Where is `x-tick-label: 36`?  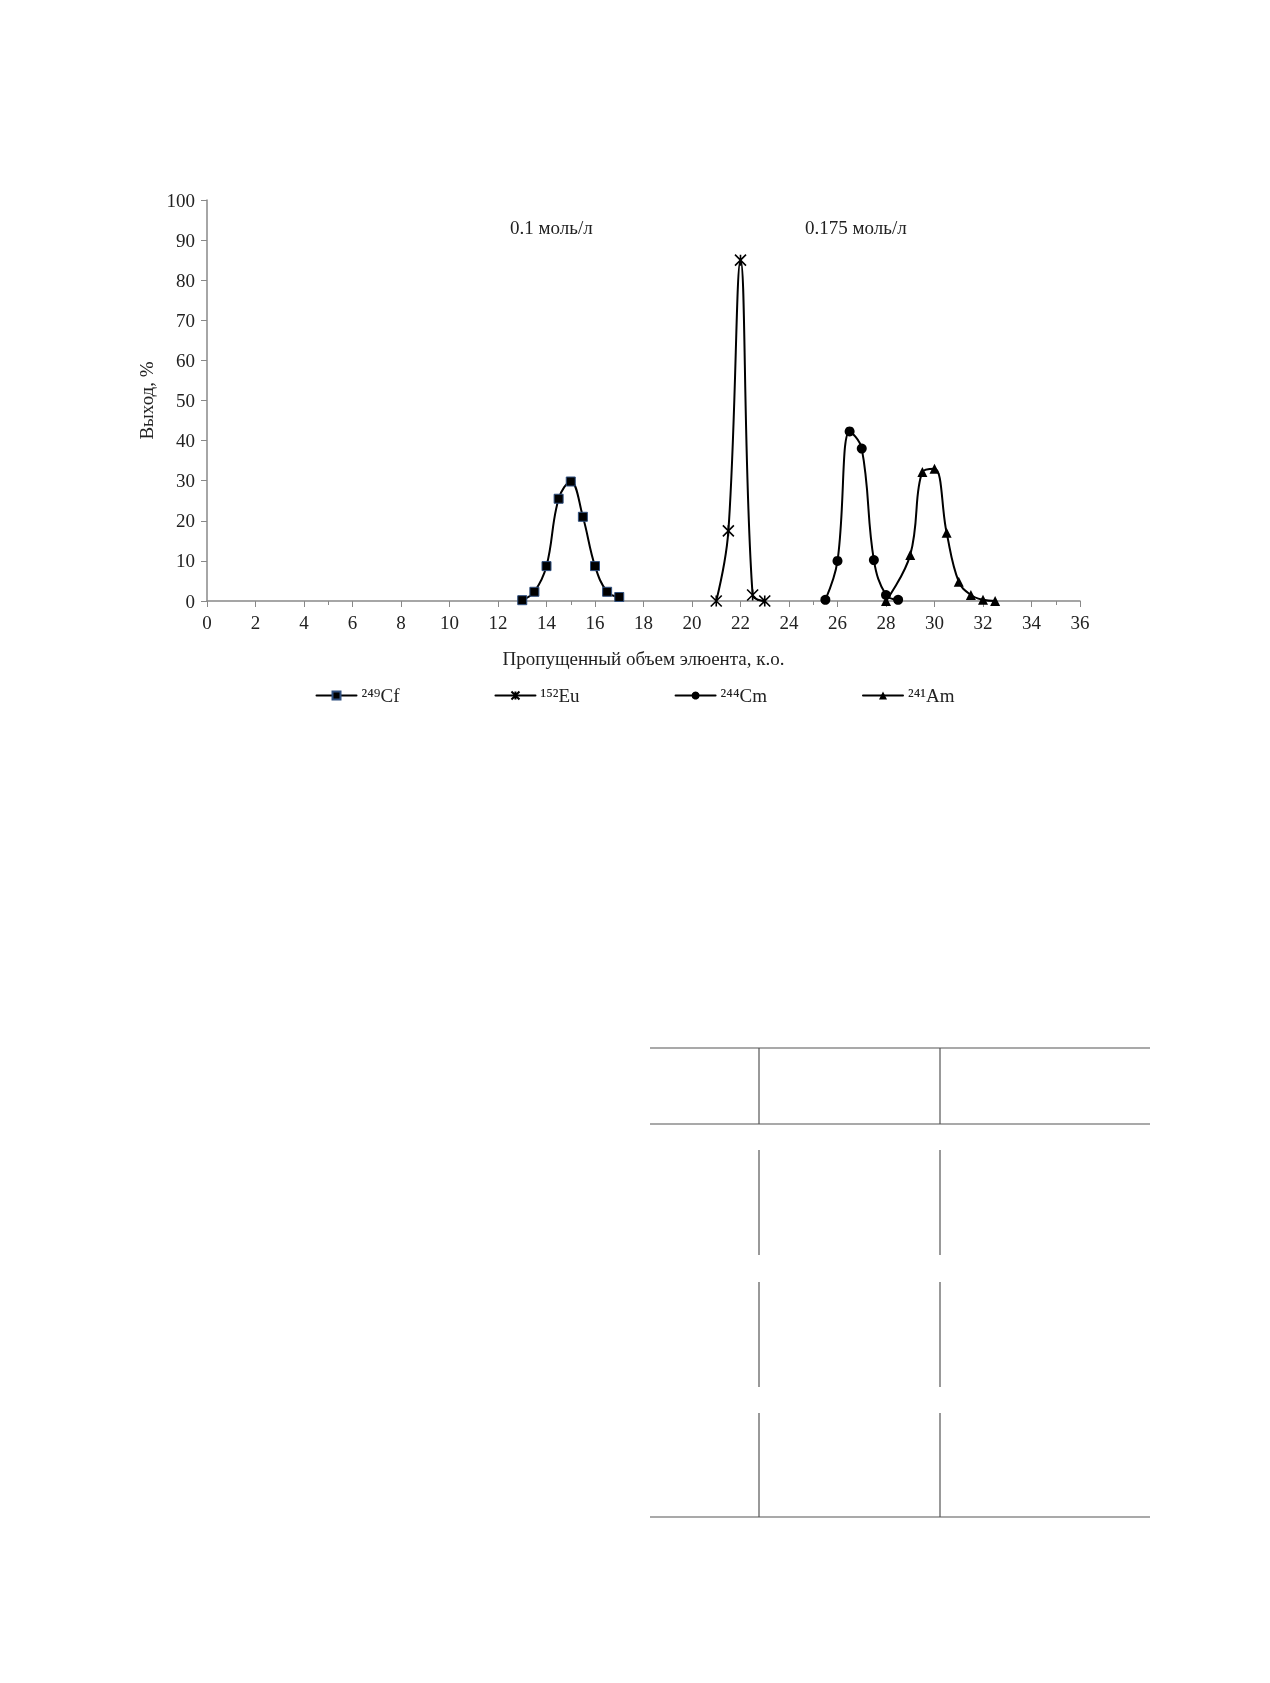 x-tick-label: 36 is located at coordinates (1080, 622).